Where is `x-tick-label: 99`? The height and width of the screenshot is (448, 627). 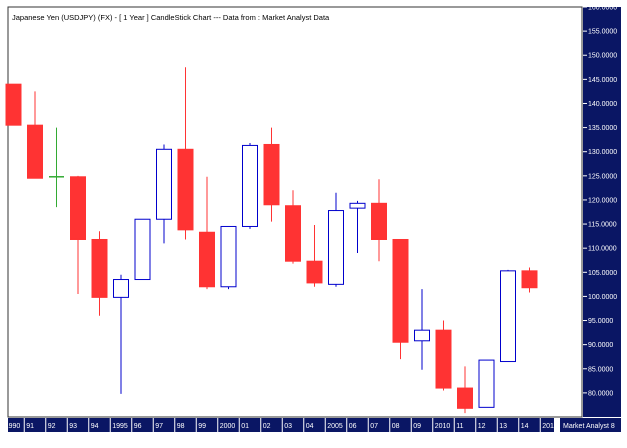
x-tick-label: 99 is located at coordinates (202, 426).